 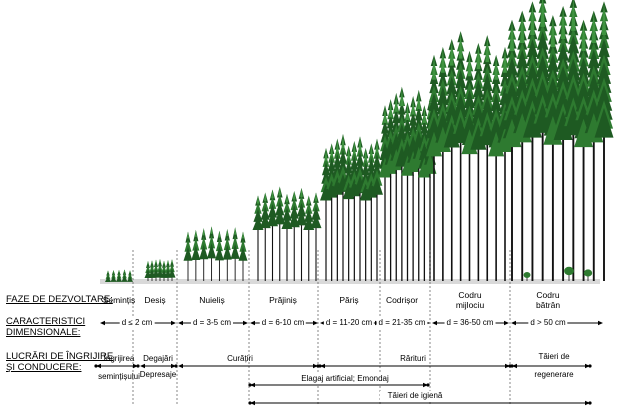 I want to click on work-sanitary-cutting: Tăieri de igienă, so click(x=415, y=396).